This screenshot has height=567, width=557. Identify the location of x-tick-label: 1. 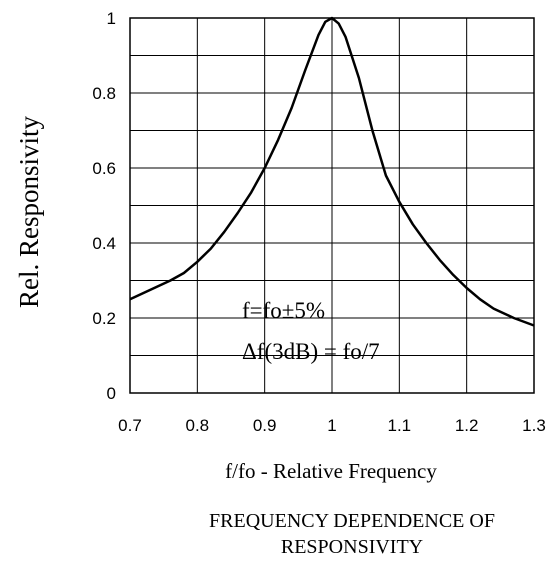
(331, 425).